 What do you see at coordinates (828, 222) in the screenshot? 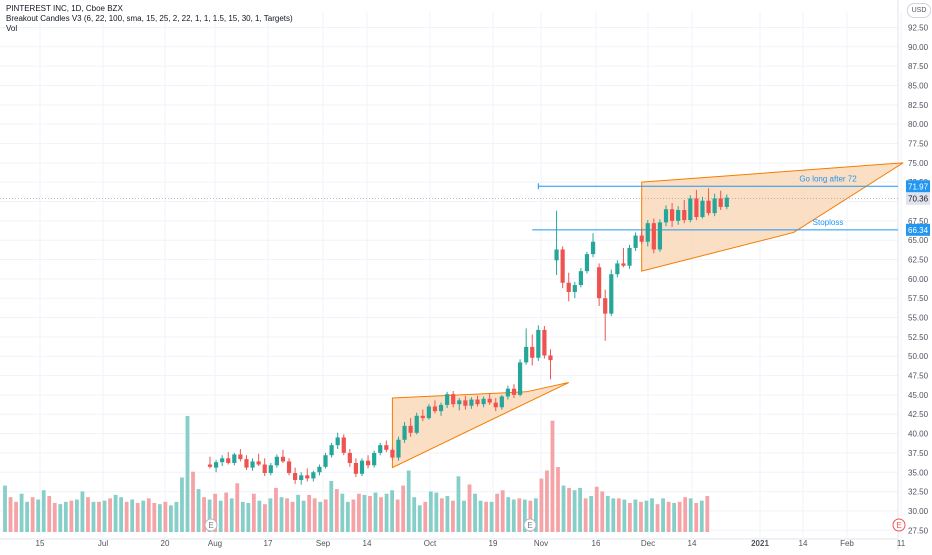
I see `level-line-label: Stoploss` at bounding box center [828, 222].